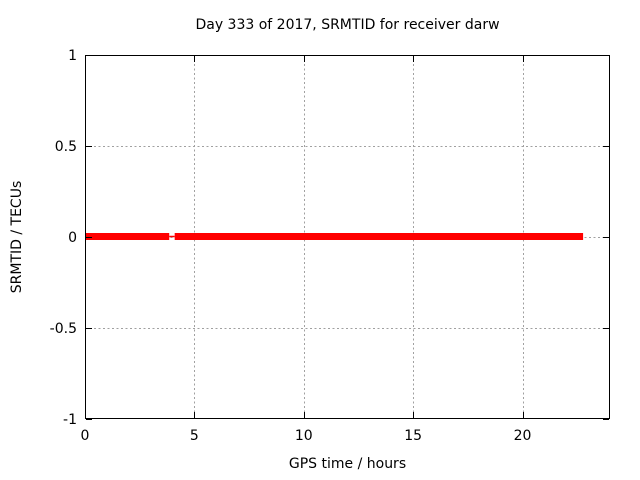 The image size is (640, 480). What do you see at coordinates (194, 436) in the screenshot?
I see `x-tick-label: 5` at bounding box center [194, 436].